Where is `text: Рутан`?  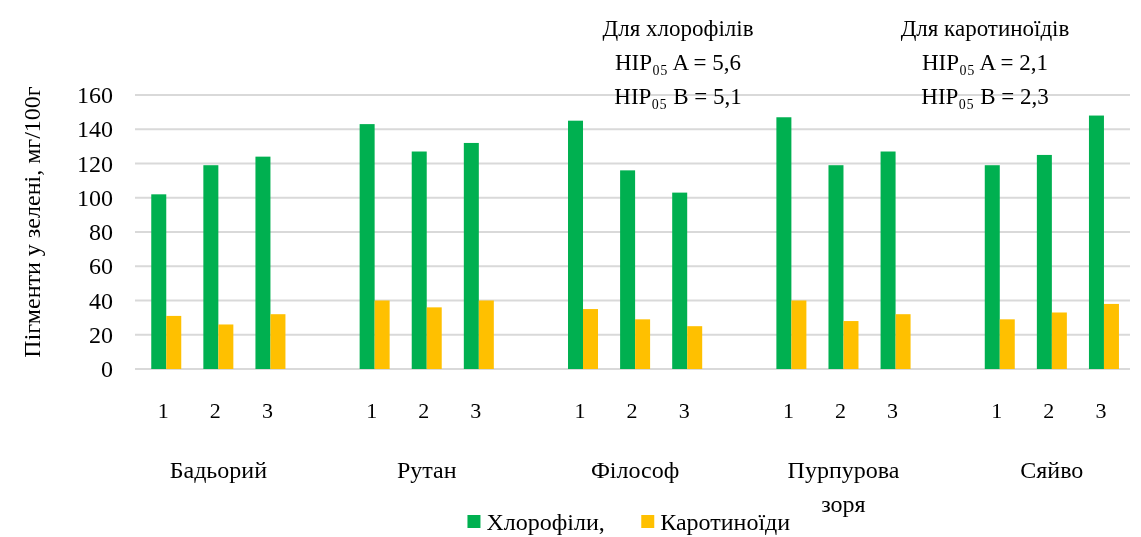 text: Рутан is located at coordinates (426, 470).